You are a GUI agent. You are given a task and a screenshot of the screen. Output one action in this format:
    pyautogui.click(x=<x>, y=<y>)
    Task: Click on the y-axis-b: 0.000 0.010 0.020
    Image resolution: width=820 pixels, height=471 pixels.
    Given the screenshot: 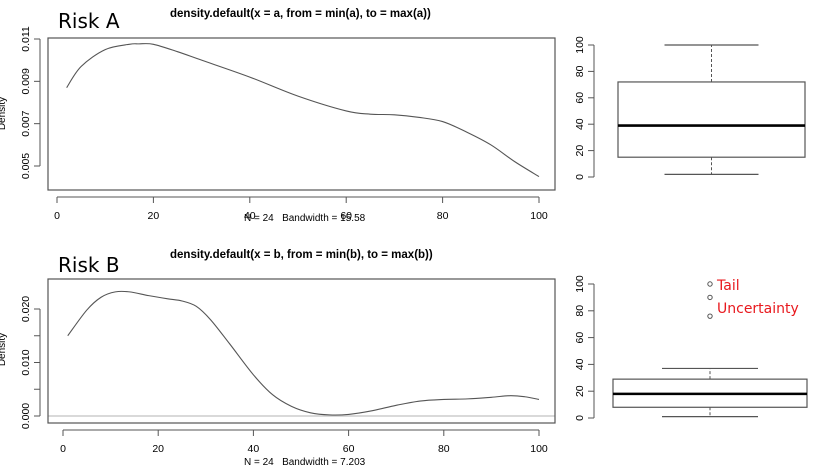 What is the action you would take?
    pyautogui.click(x=30, y=362)
    